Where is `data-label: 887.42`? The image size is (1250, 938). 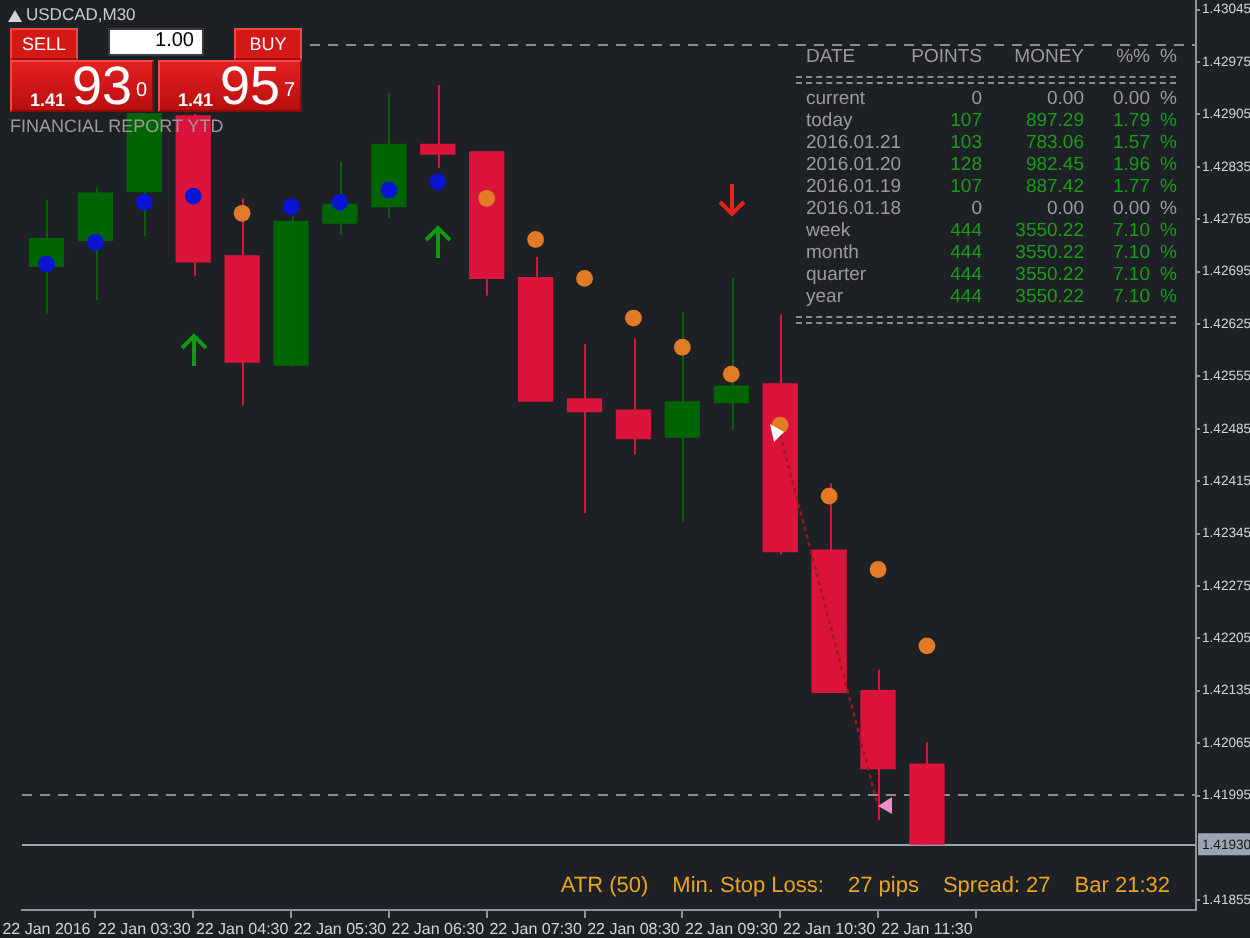 data-label: 887.42 is located at coordinates (1054, 187).